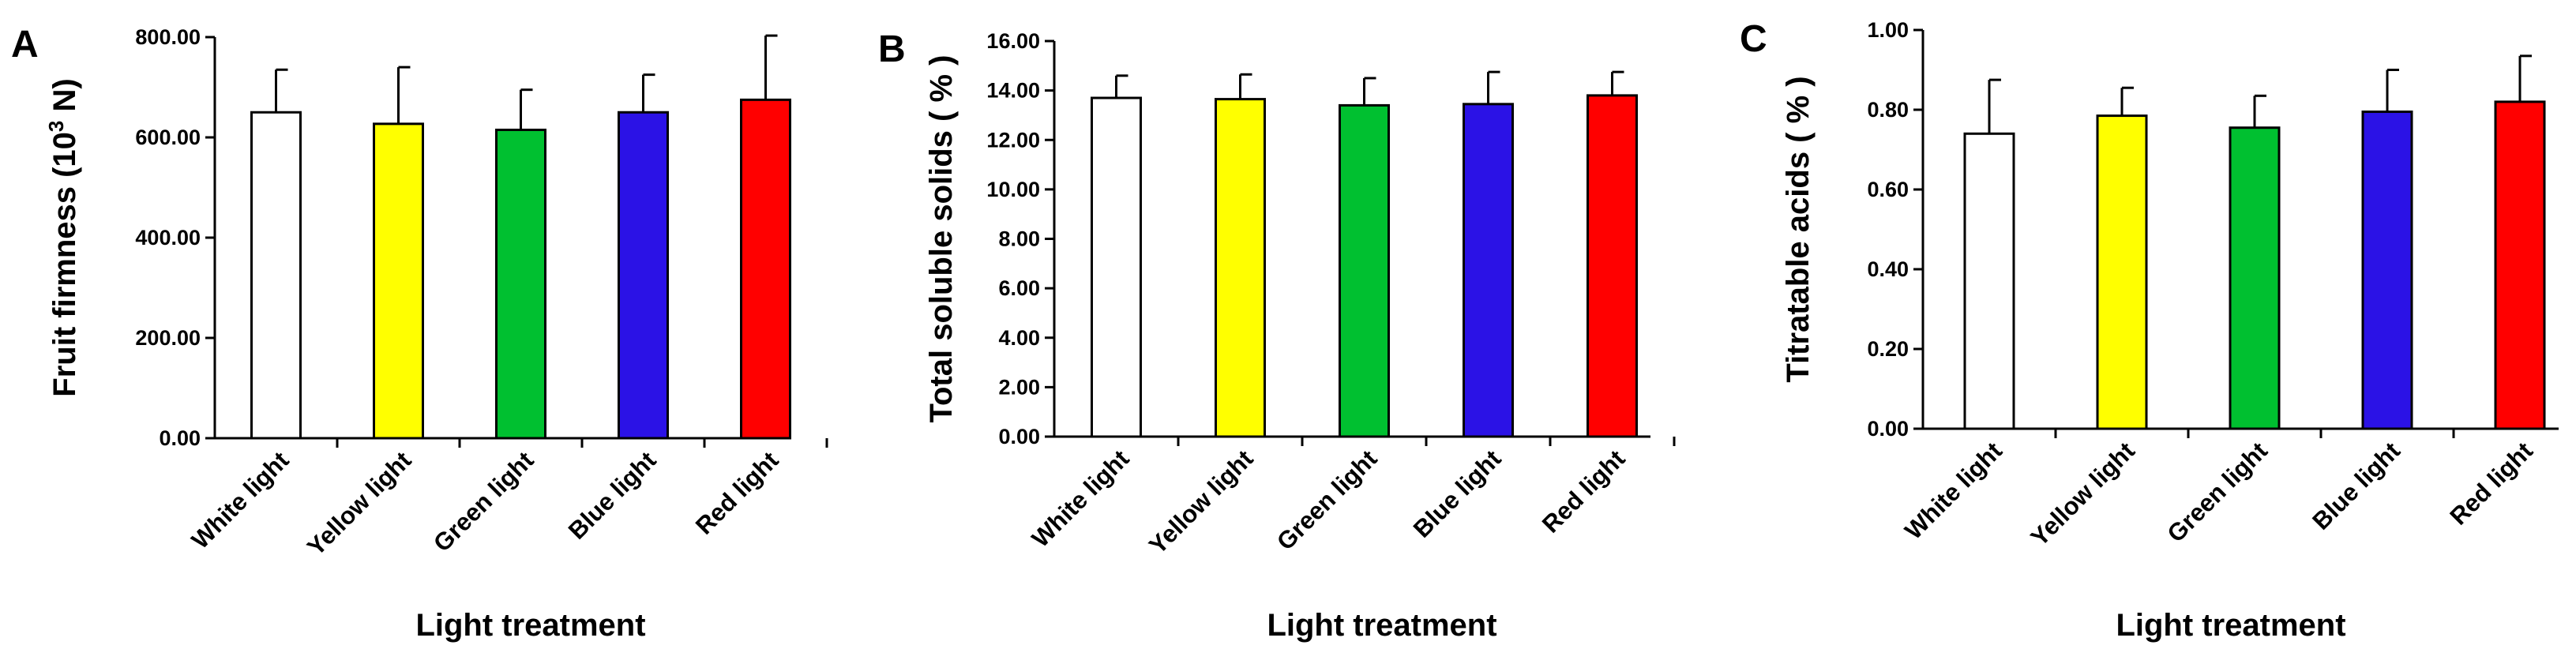  I want to click on y-tick-label: 4.00, so click(1019, 338).